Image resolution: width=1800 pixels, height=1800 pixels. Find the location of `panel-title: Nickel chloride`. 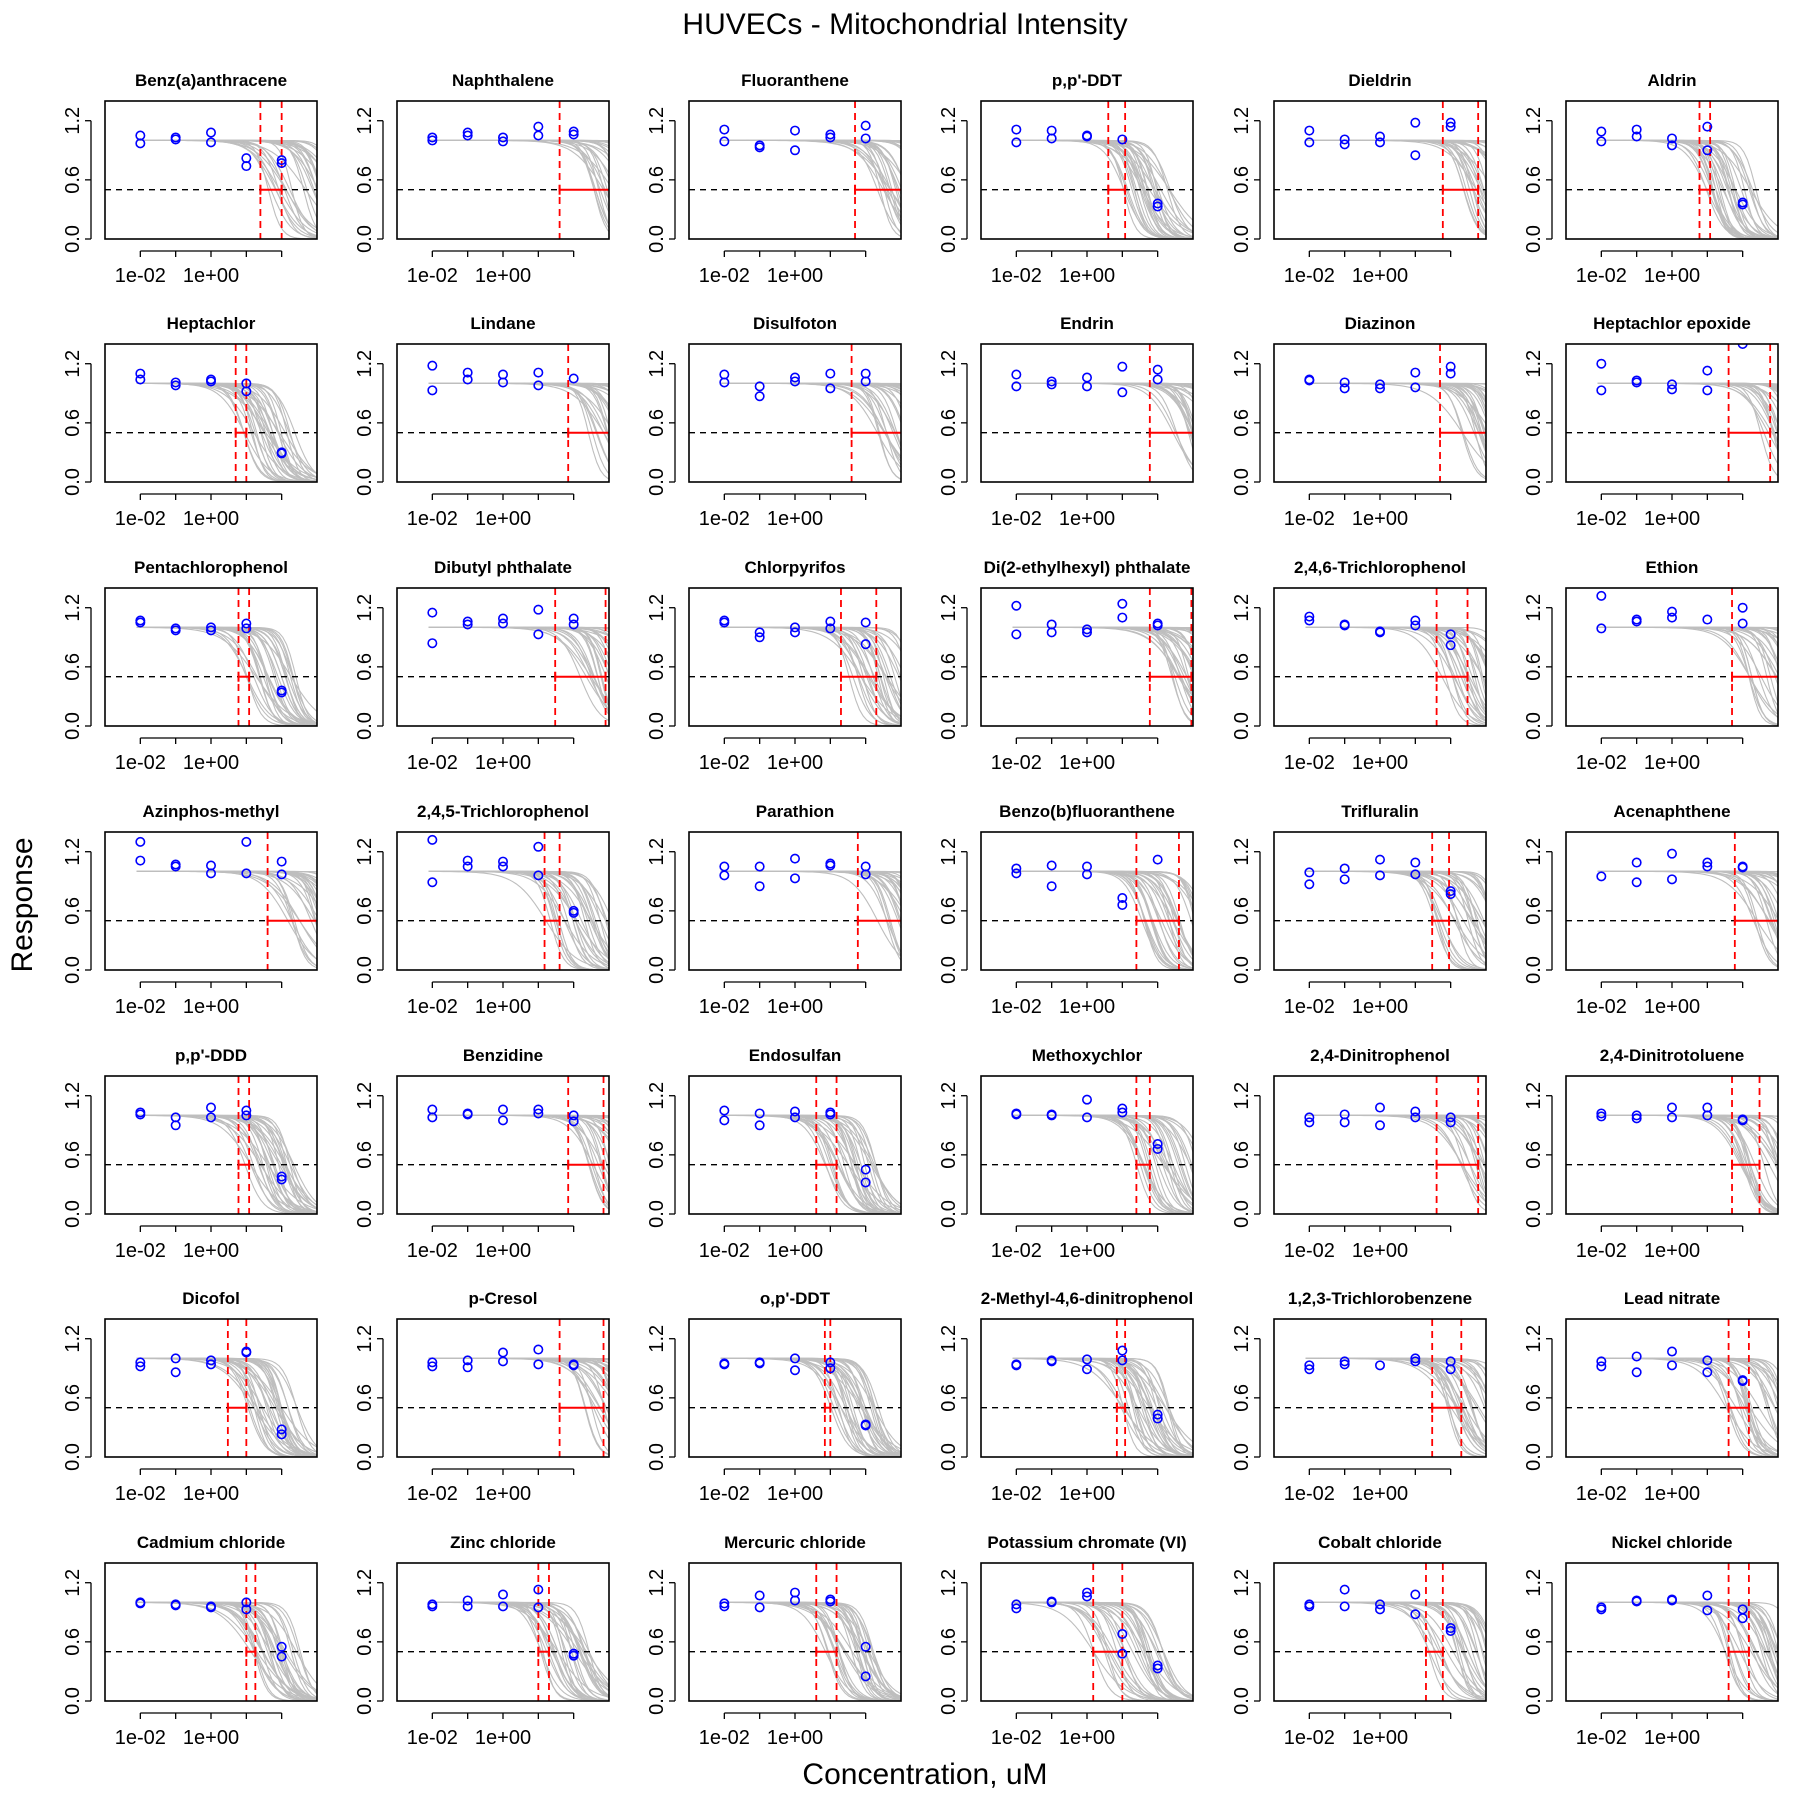

panel-title: Nickel chloride is located at coordinates (1672, 1542).